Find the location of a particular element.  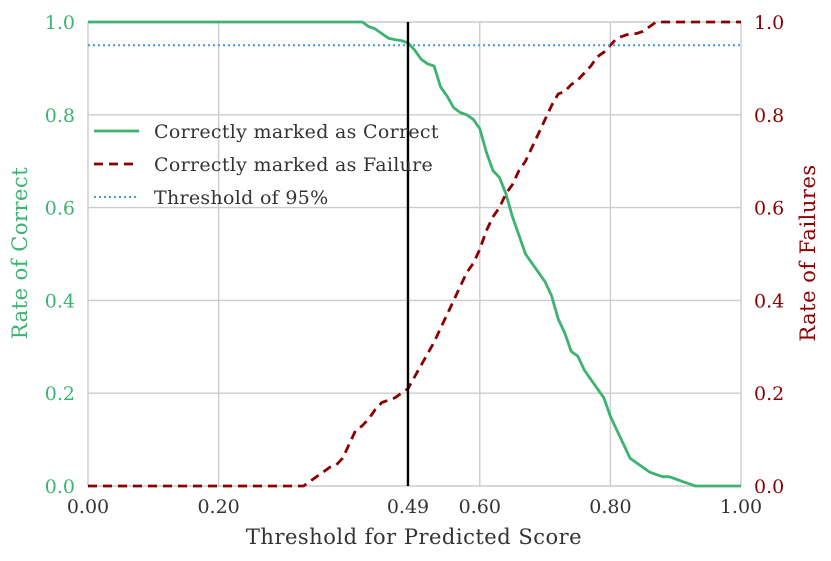

y-right-tick-label: 0.6 is located at coordinates (769, 209).